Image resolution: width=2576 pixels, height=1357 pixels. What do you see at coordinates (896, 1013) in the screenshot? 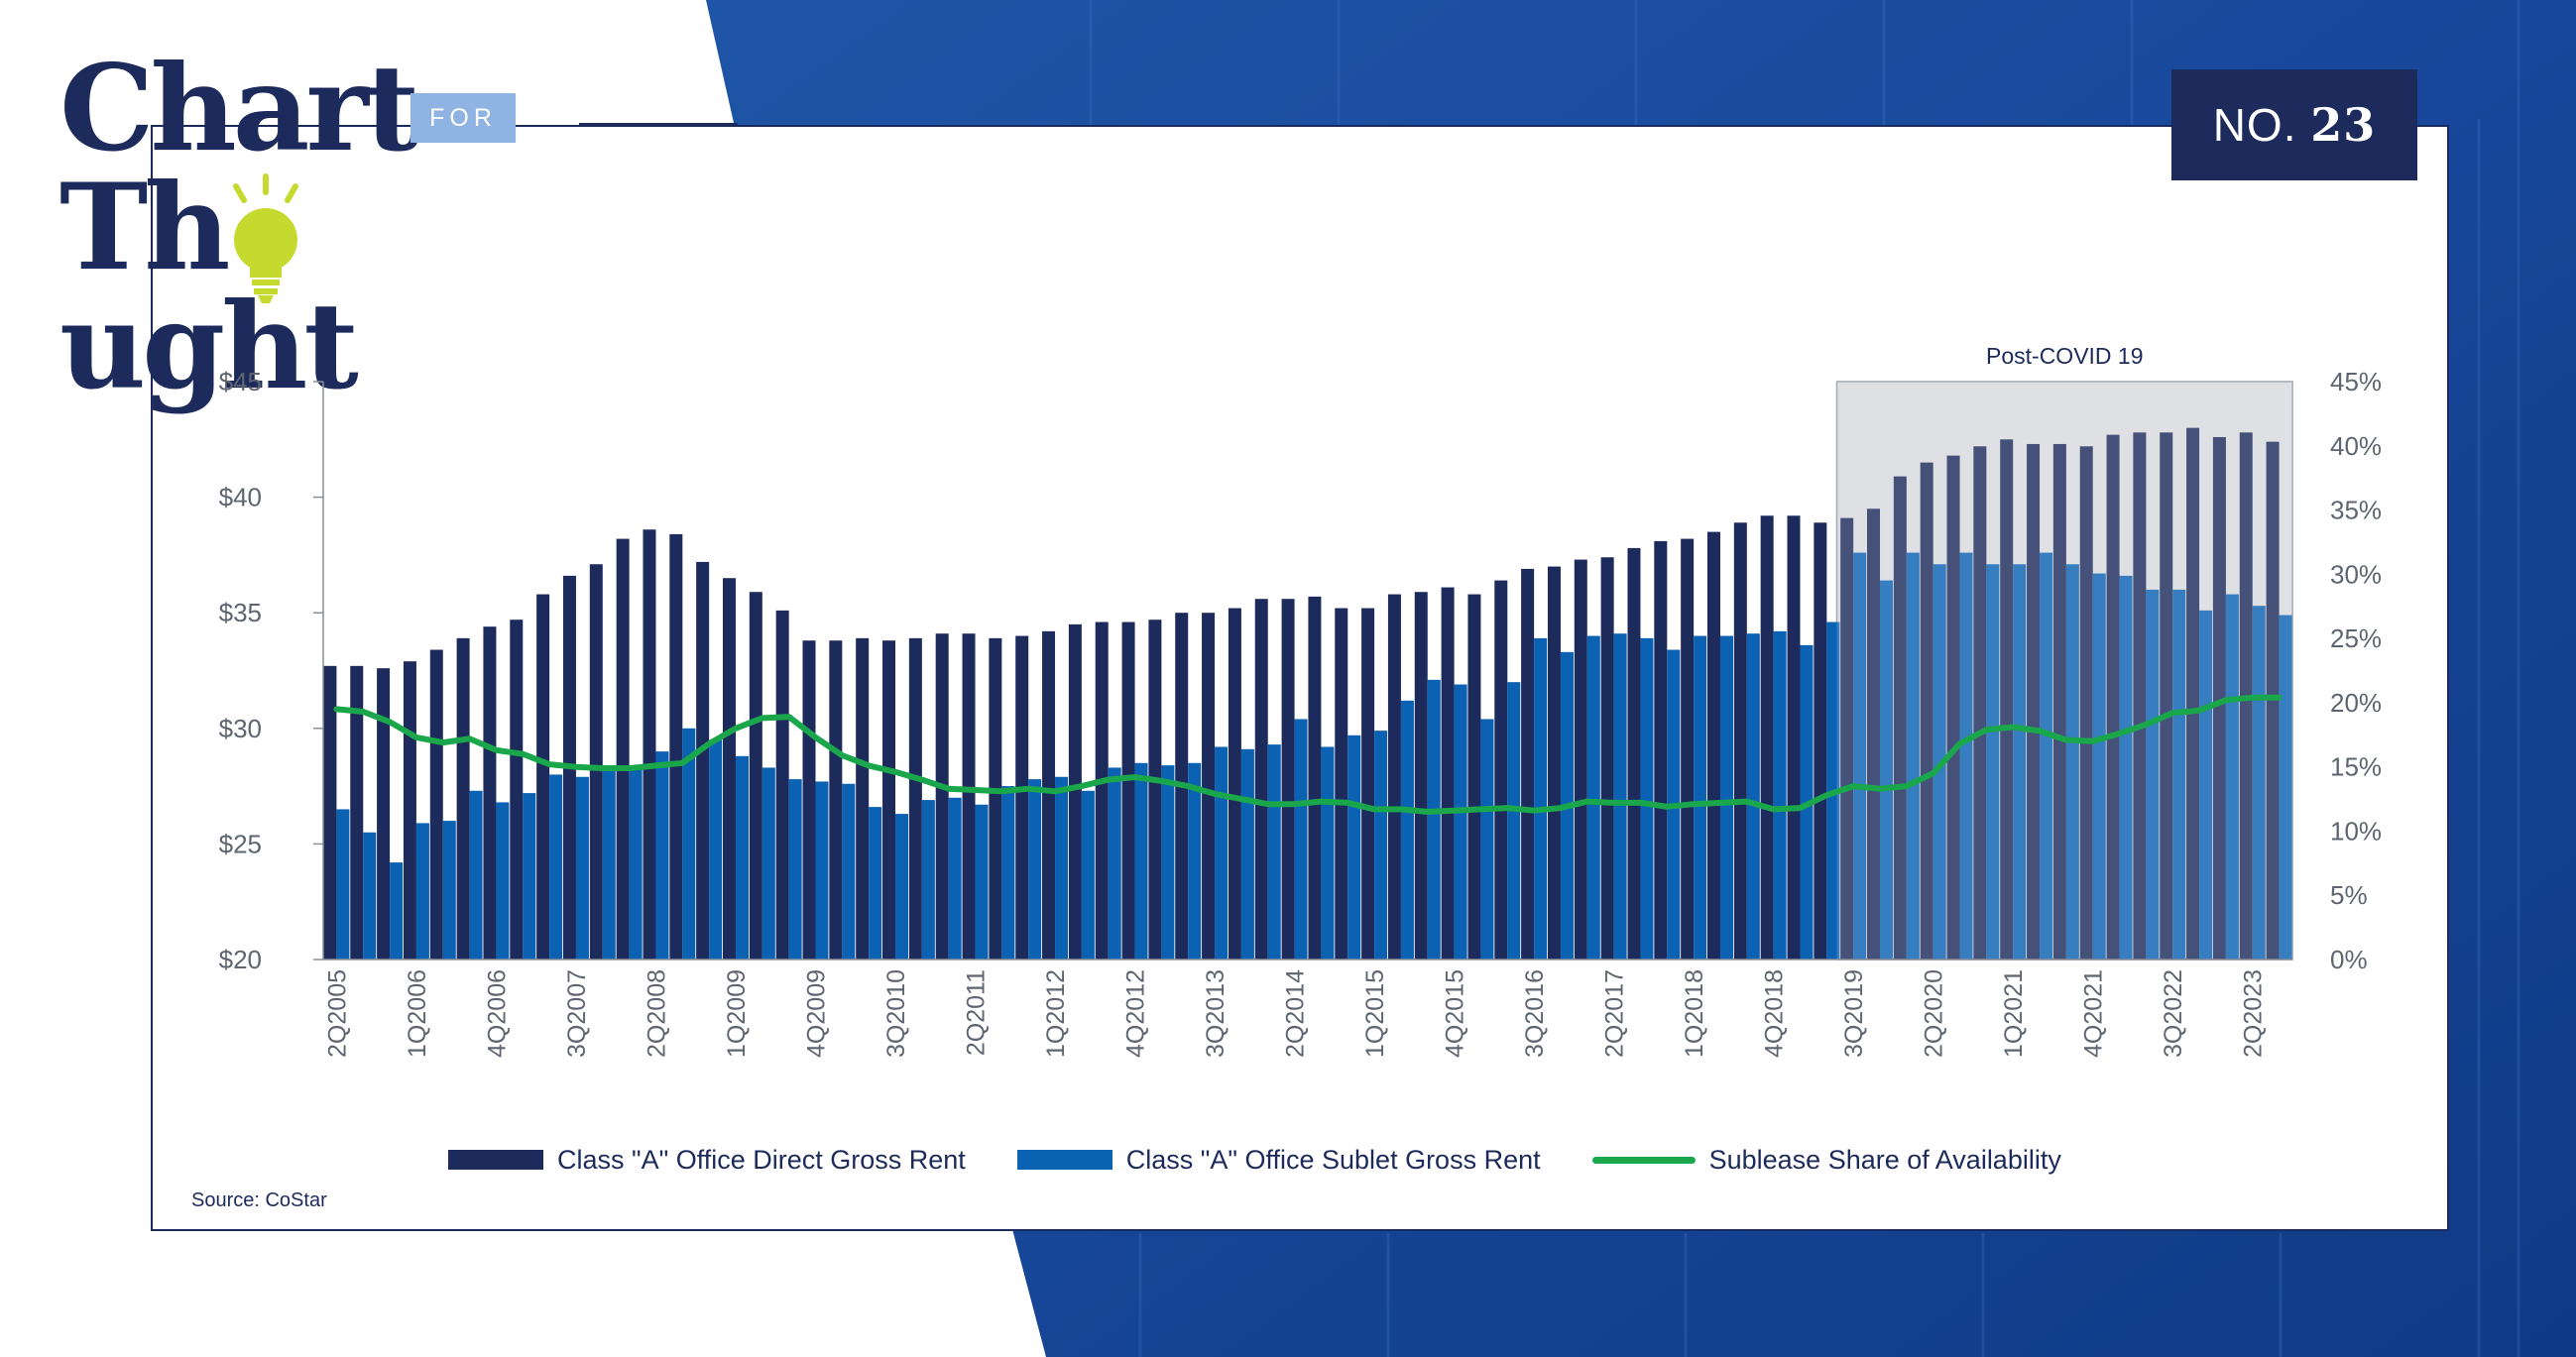
I see `x-tick-label: 3Q2010` at bounding box center [896, 1013].